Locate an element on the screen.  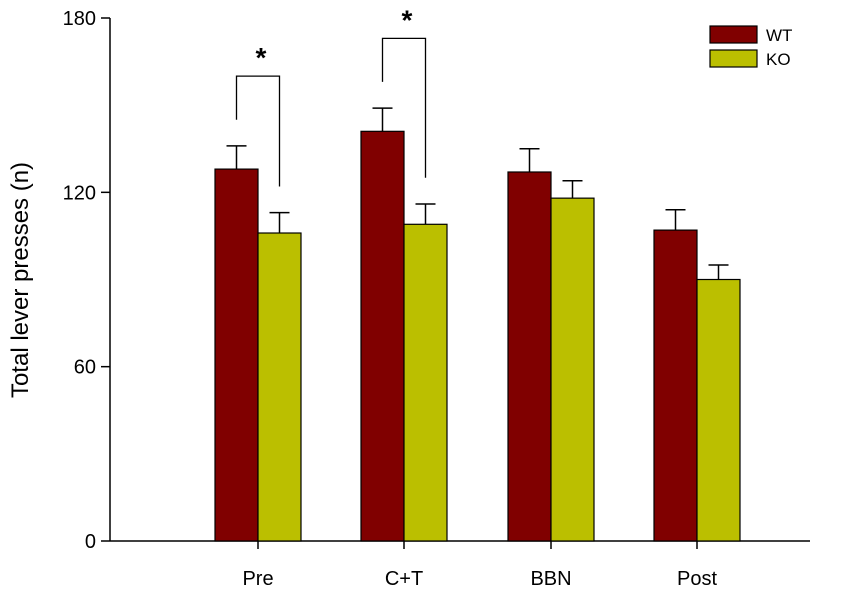
bar-ko-ct is located at coordinates (425, 382).